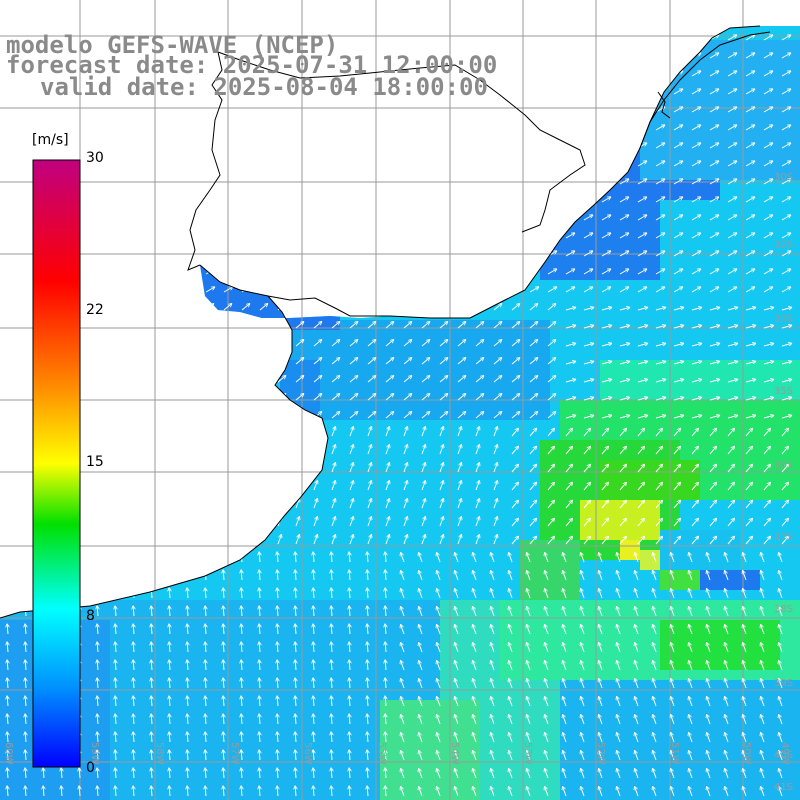  I want to click on lat-label: 41S, so click(784, 787).